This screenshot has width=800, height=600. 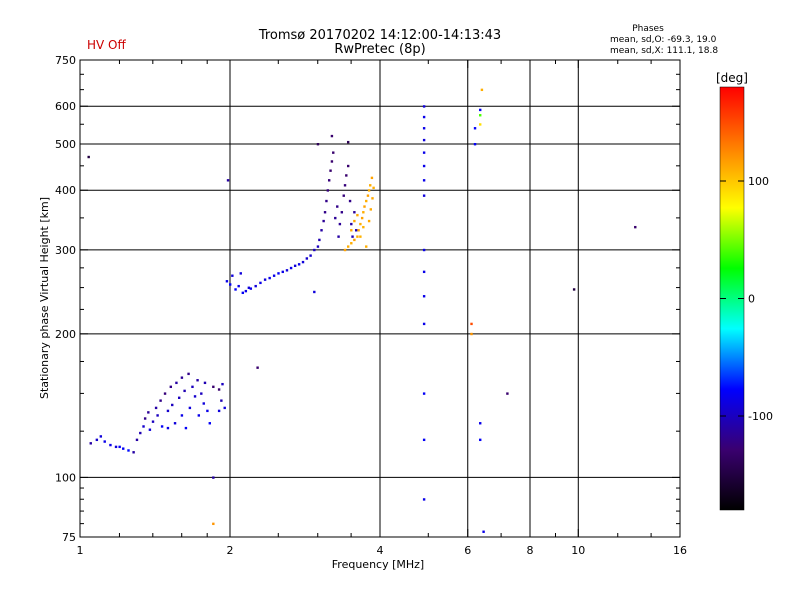 I want to click on x-tick-label: 16, so click(x=680, y=550).